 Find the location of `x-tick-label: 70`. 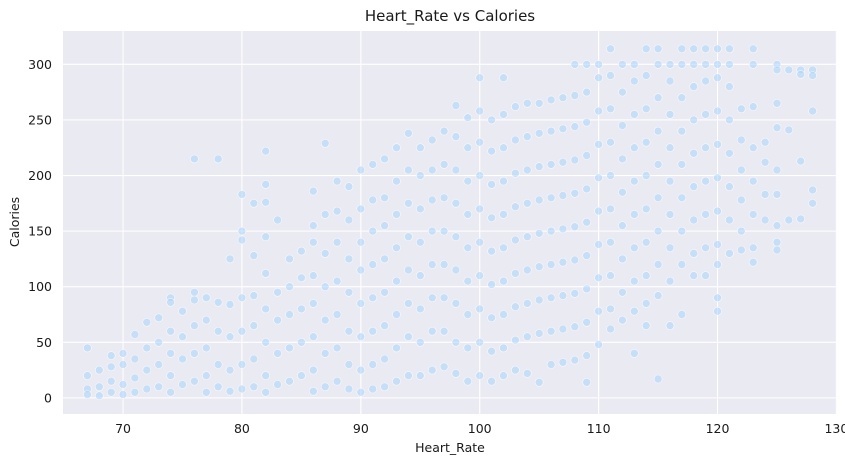

x-tick-label: 70 is located at coordinates (123, 428).